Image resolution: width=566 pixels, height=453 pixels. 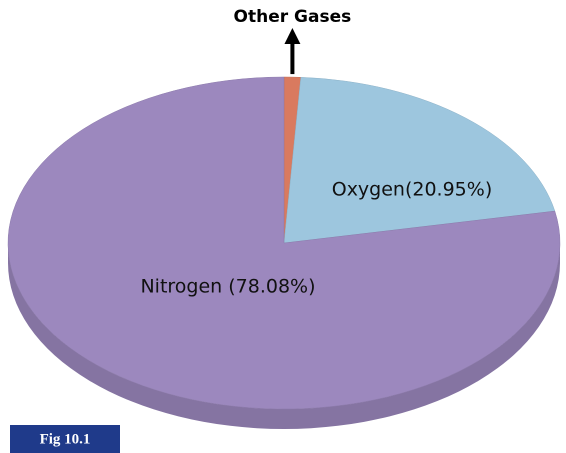 What do you see at coordinates (227, 287) in the screenshot?
I see `slice-label: Nitrogen (78.08%)` at bounding box center [227, 287].